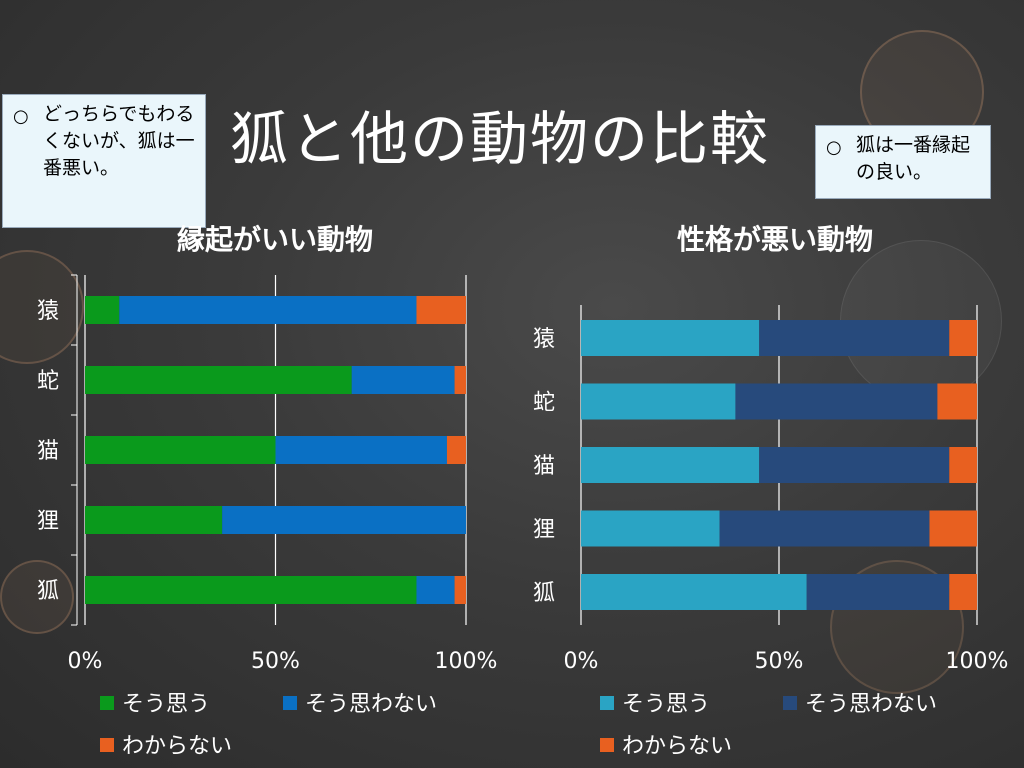 The image size is (1024, 768). I want to click on right-legend-no: そう思わない, so click(860, 702).